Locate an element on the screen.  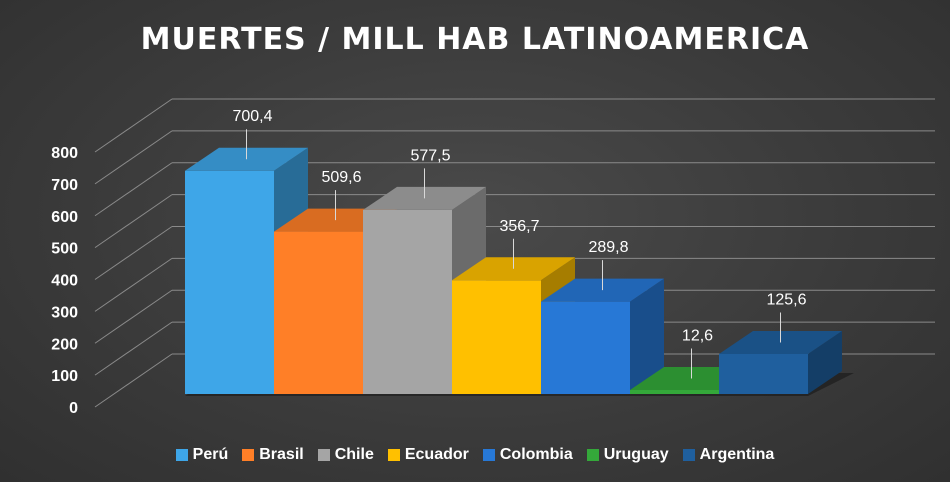
legend-item: Ecuador is located at coordinates (428, 455).